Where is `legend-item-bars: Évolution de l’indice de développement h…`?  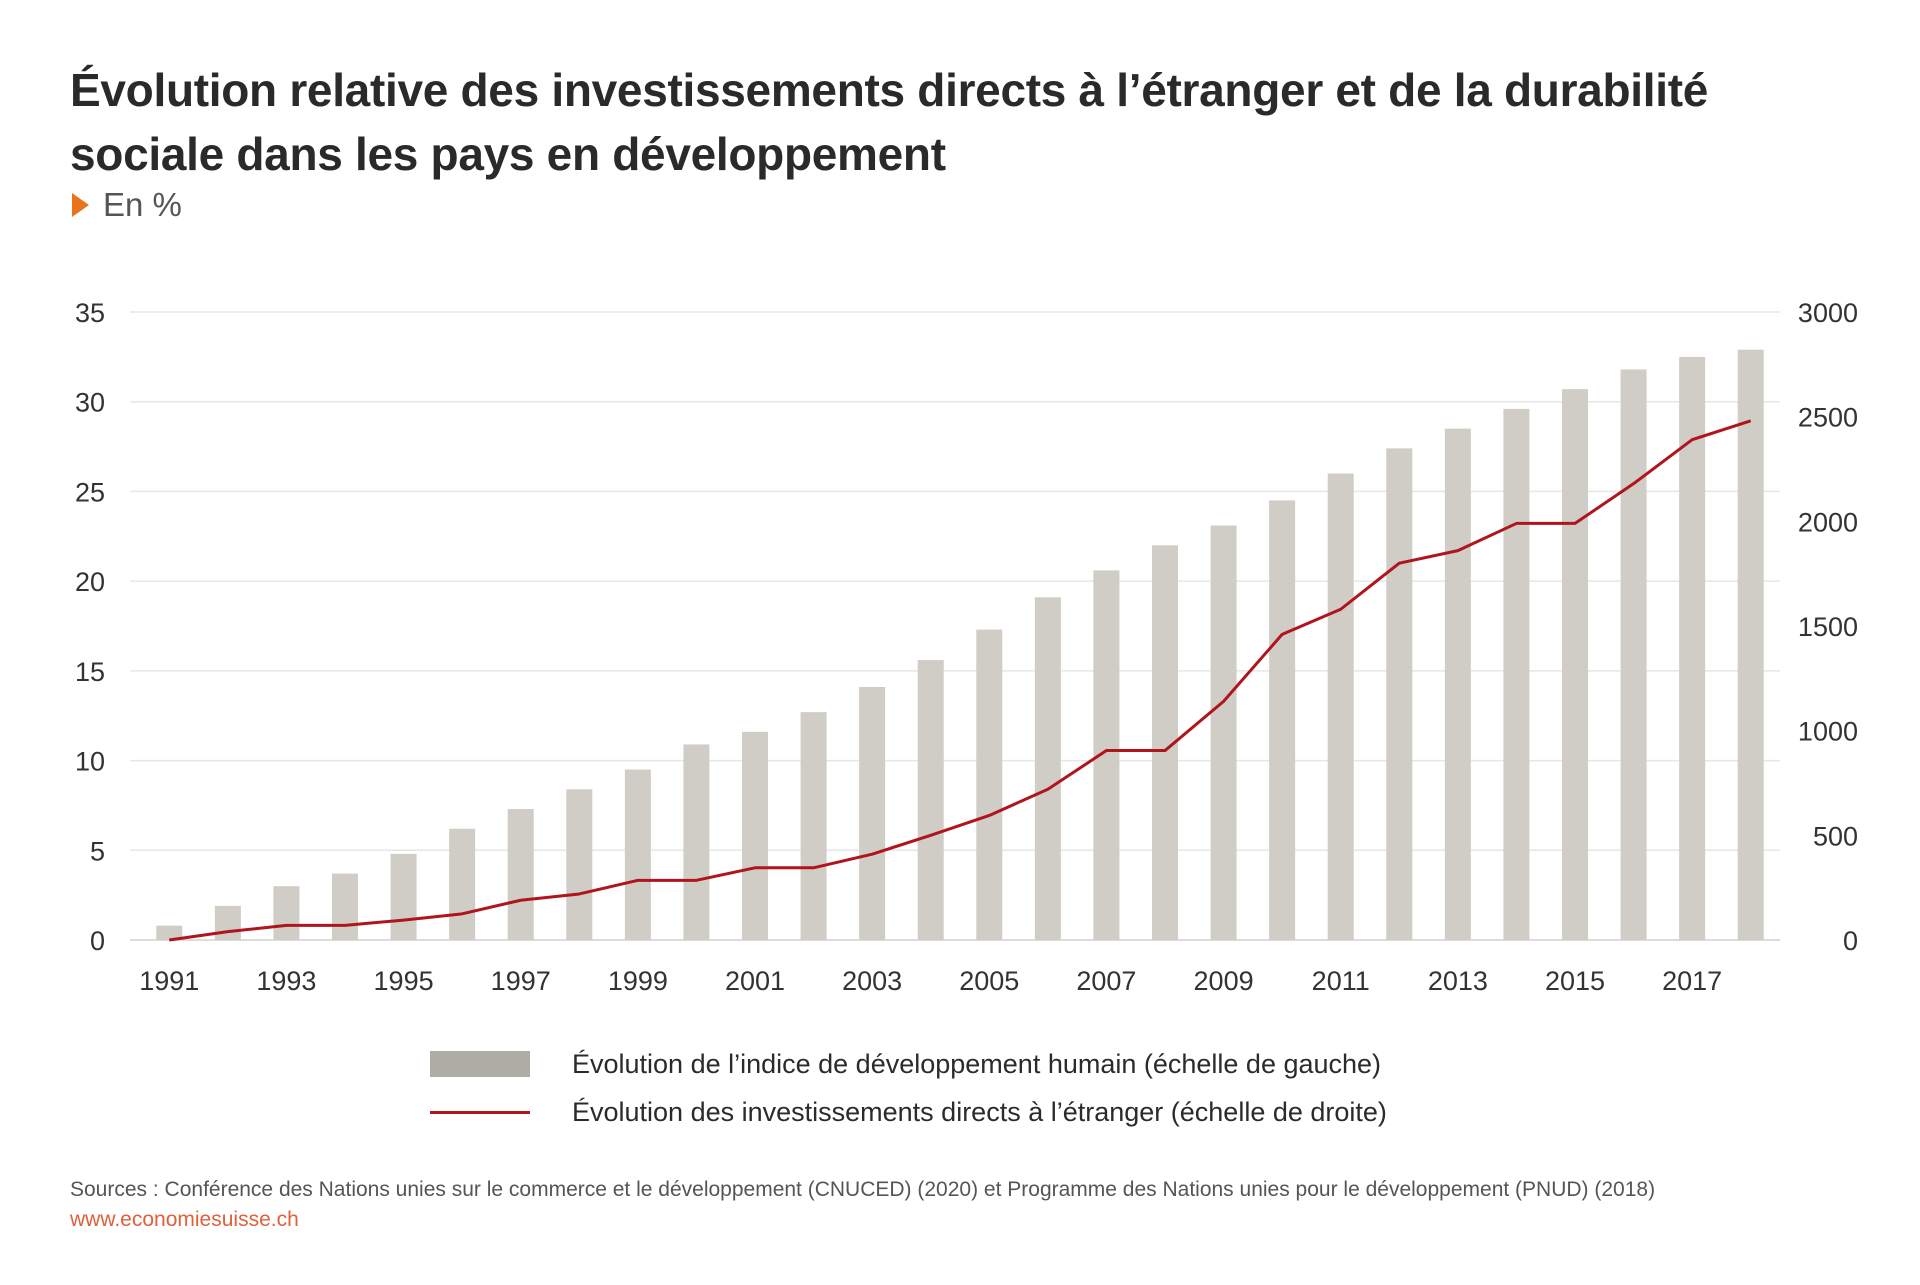 legend-item-bars: Évolution de l’indice de développement h… is located at coordinates (908, 1064).